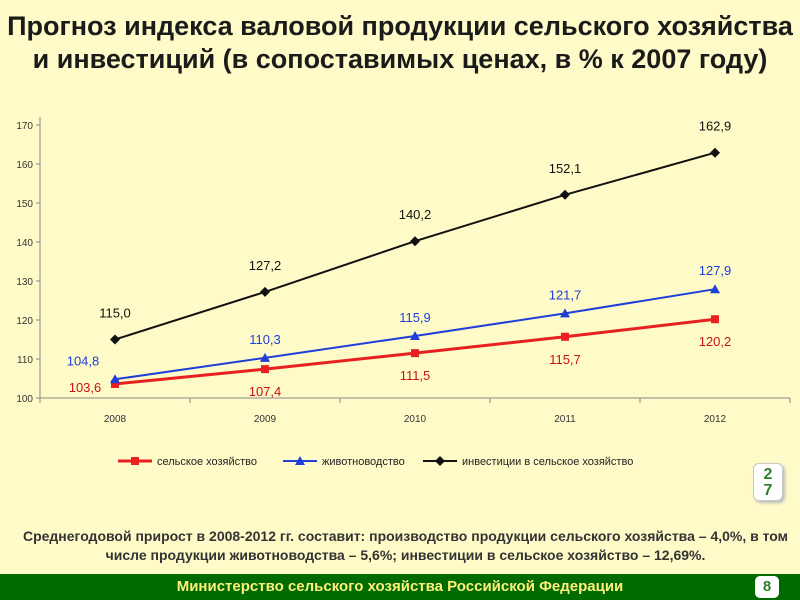  I want to click on series-2-data-label: 104,8, so click(83, 360).